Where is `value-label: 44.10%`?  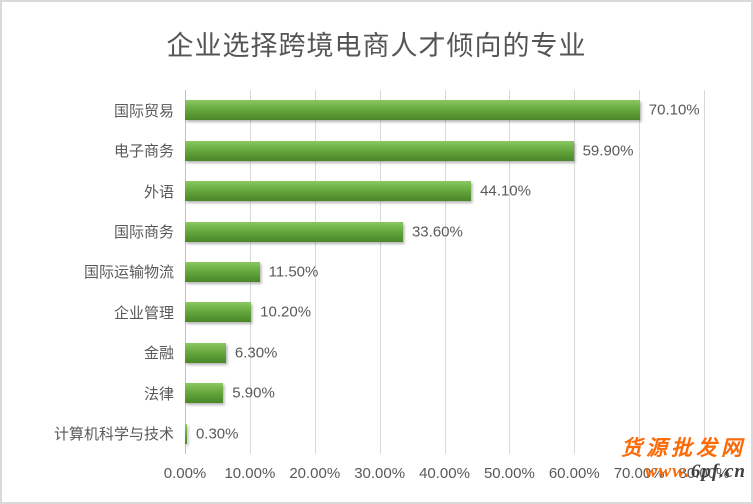 value-label: 44.10% is located at coordinates (505, 191).